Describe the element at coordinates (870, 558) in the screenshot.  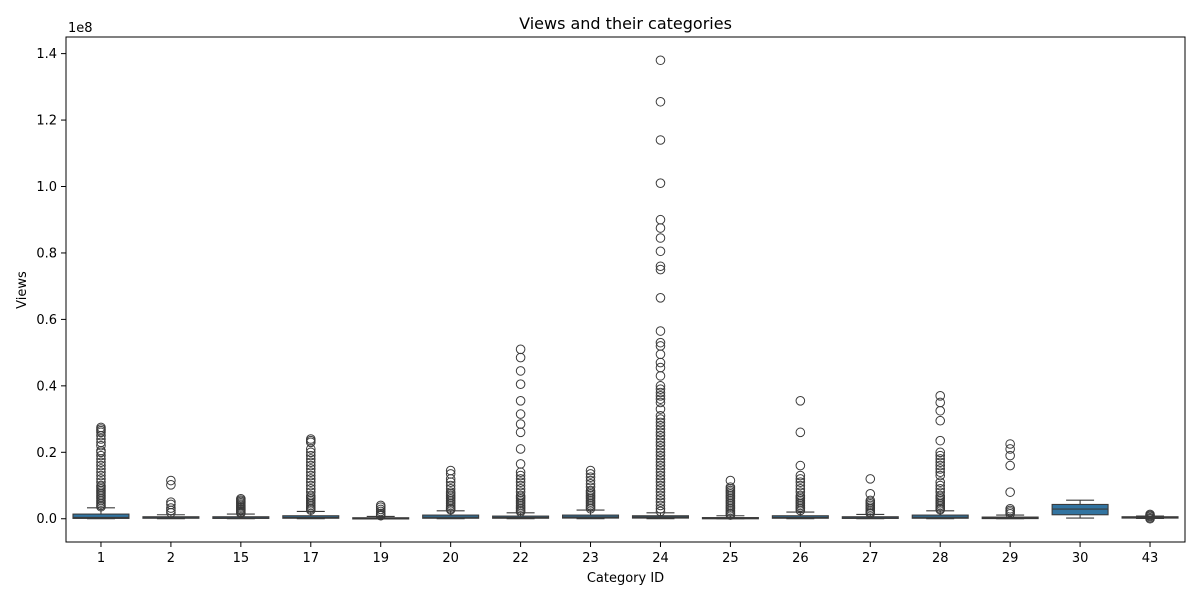
I see `x-tick-label: 27` at that location.